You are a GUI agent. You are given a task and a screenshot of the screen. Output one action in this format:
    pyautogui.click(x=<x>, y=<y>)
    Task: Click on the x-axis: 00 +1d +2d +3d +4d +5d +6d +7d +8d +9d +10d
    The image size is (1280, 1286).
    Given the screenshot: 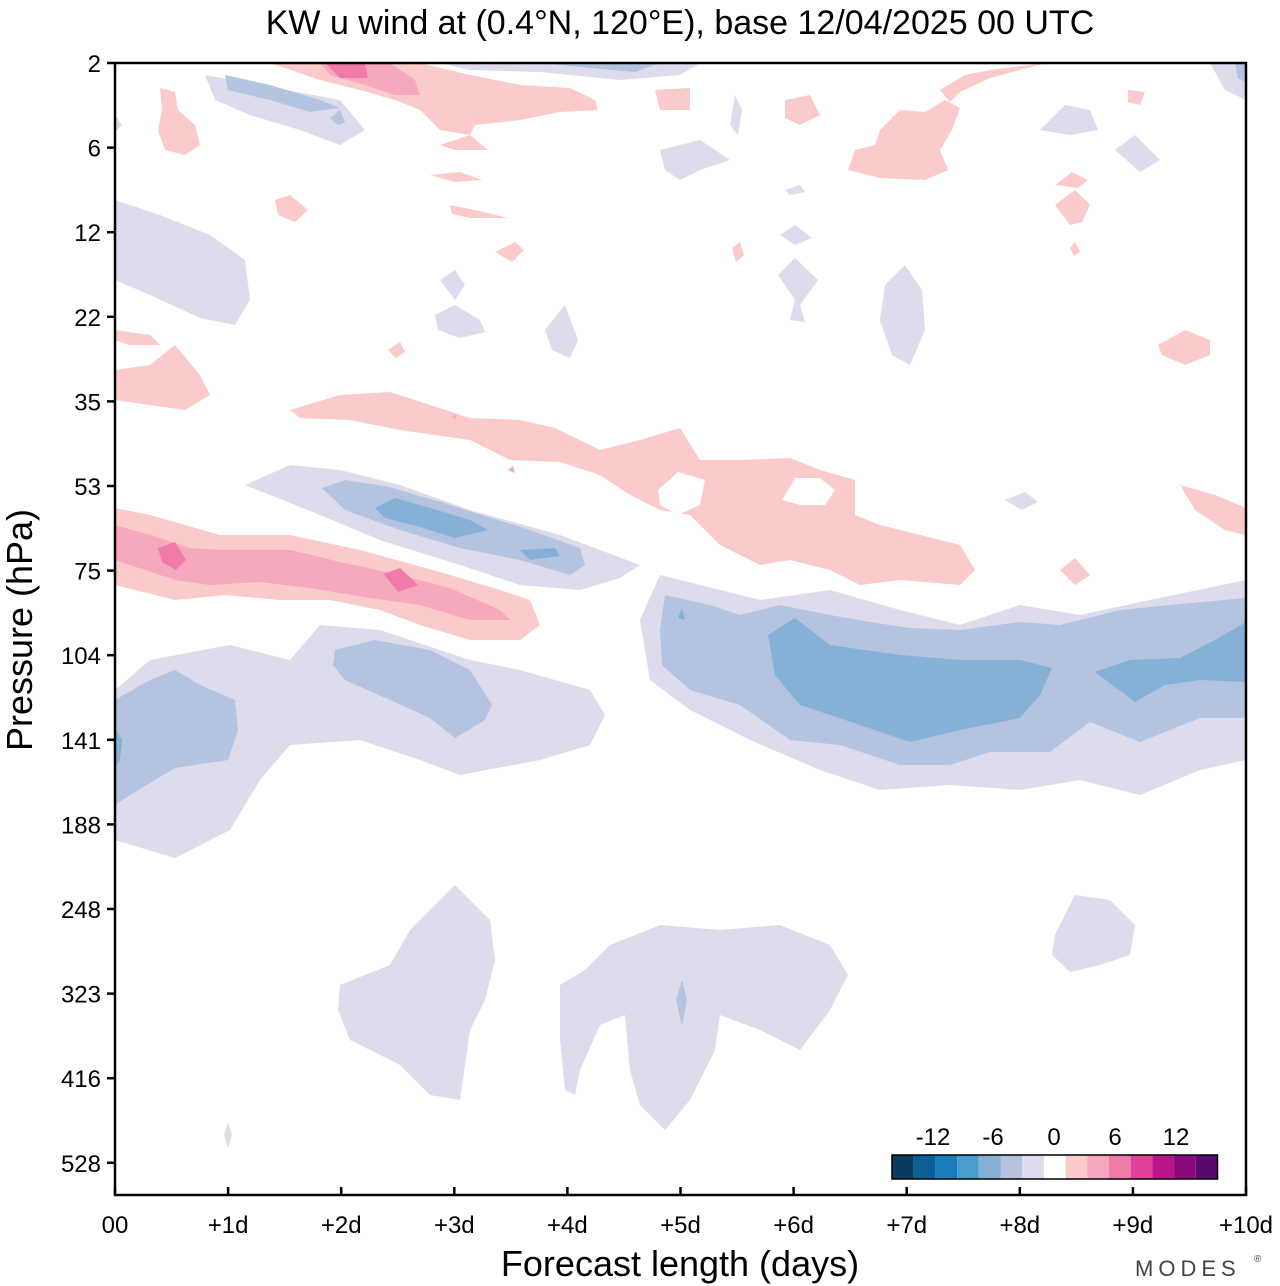 What is the action you would take?
    pyautogui.click(x=687, y=1213)
    